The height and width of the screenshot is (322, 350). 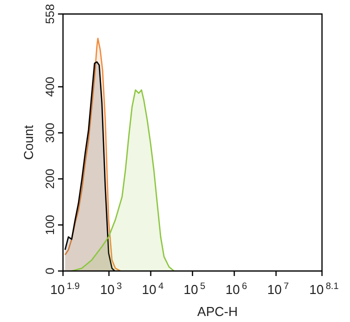 I want to click on y-tick-label: 558, so click(x=50, y=14).